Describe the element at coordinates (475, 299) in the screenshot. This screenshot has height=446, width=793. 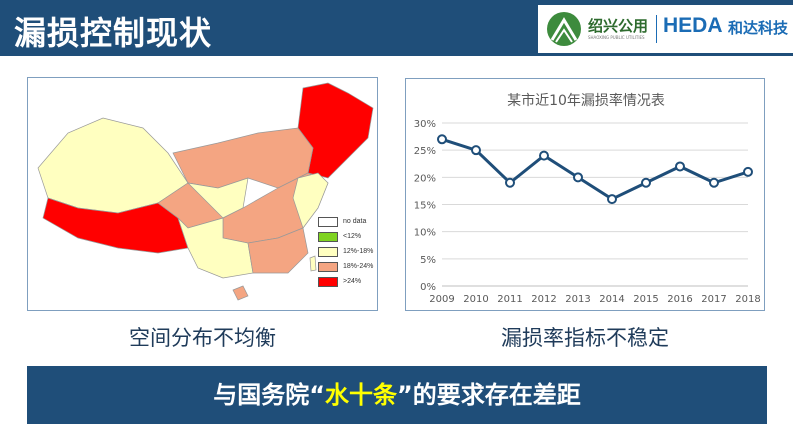
I see `x-tick-label: 2010` at that location.